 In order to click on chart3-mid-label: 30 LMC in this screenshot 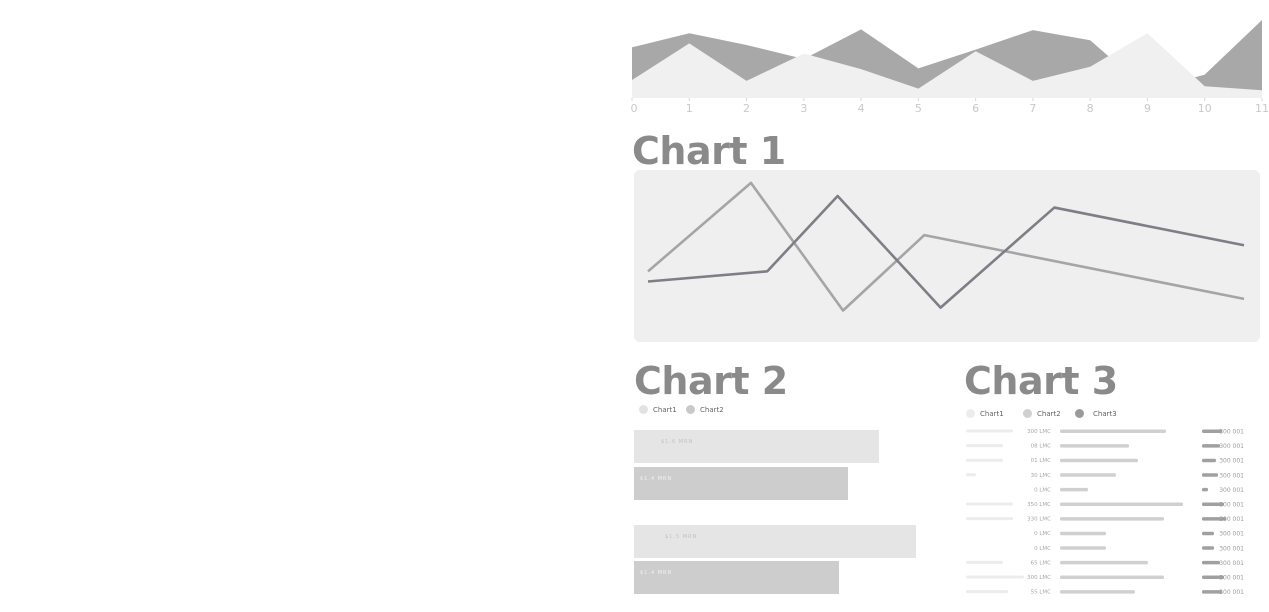, I will do `click(1041, 476)`.